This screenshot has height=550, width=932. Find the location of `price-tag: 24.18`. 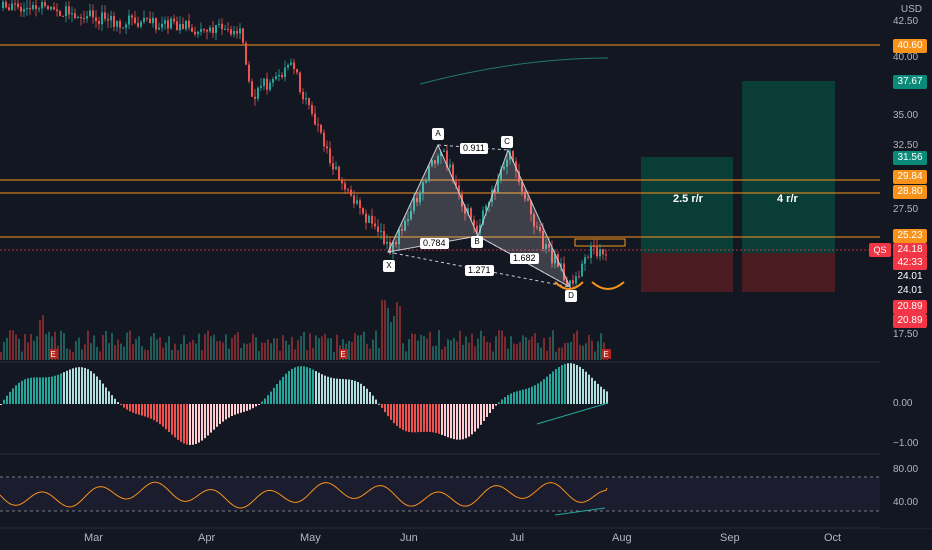

price-tag: 24.18 is located at coordinates (910, 250).